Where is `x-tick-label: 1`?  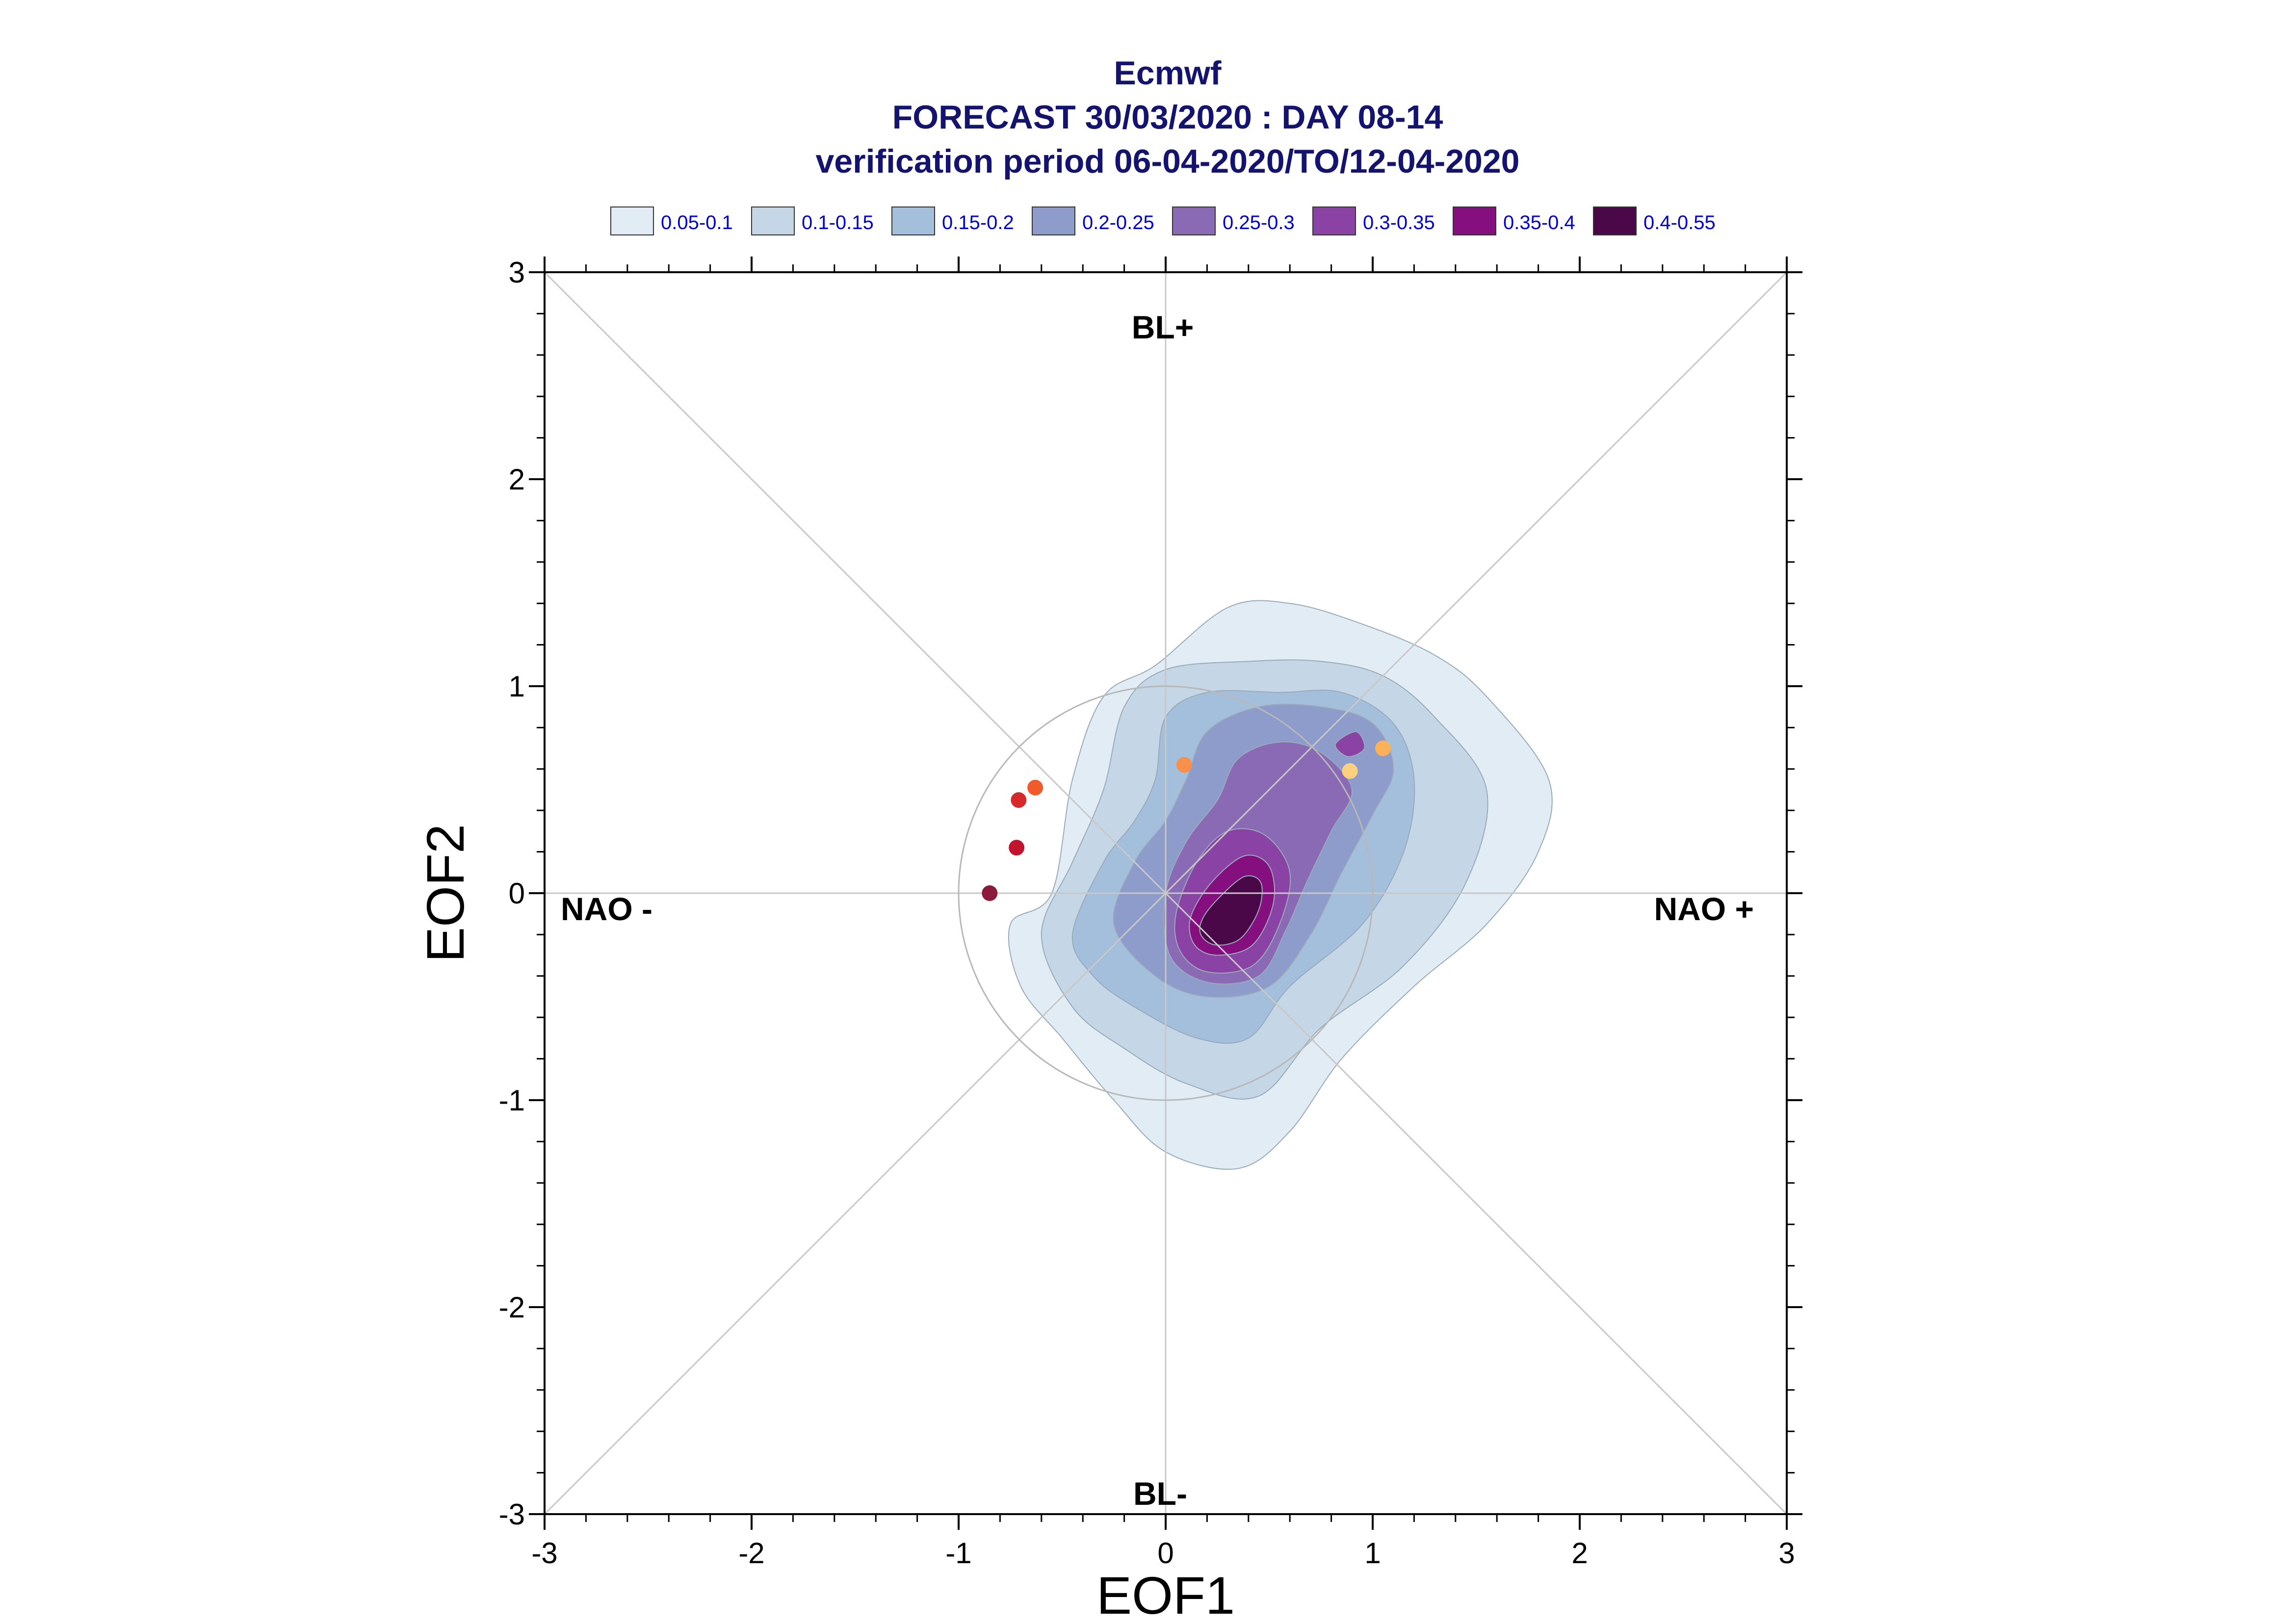
x-tick-label: 1 is located at coordinates (1373, 1553).